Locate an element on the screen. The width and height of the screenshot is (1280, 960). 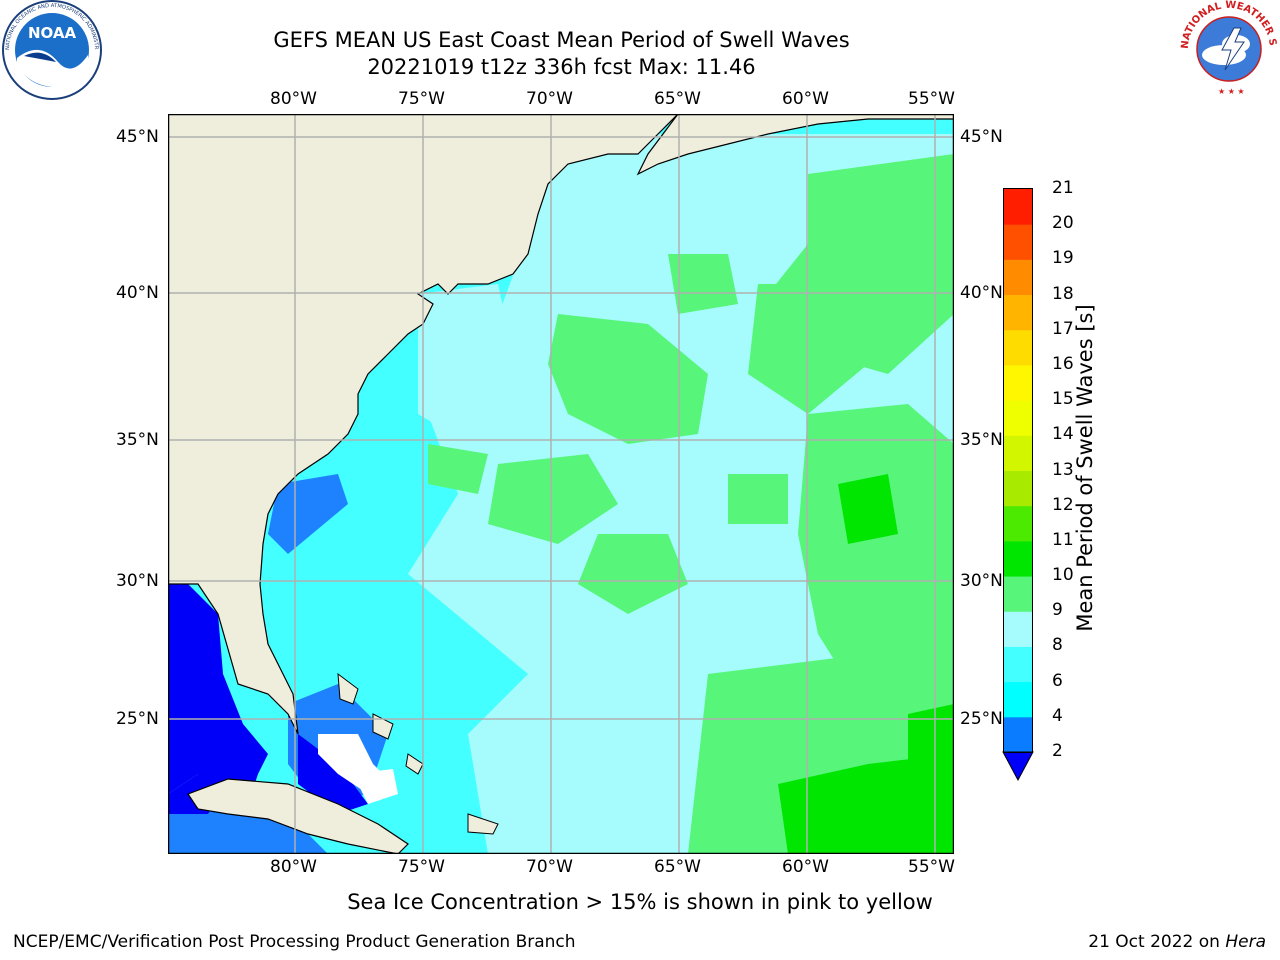
lon-label-top-80w: 80°W is located at coordinates (293, 99).